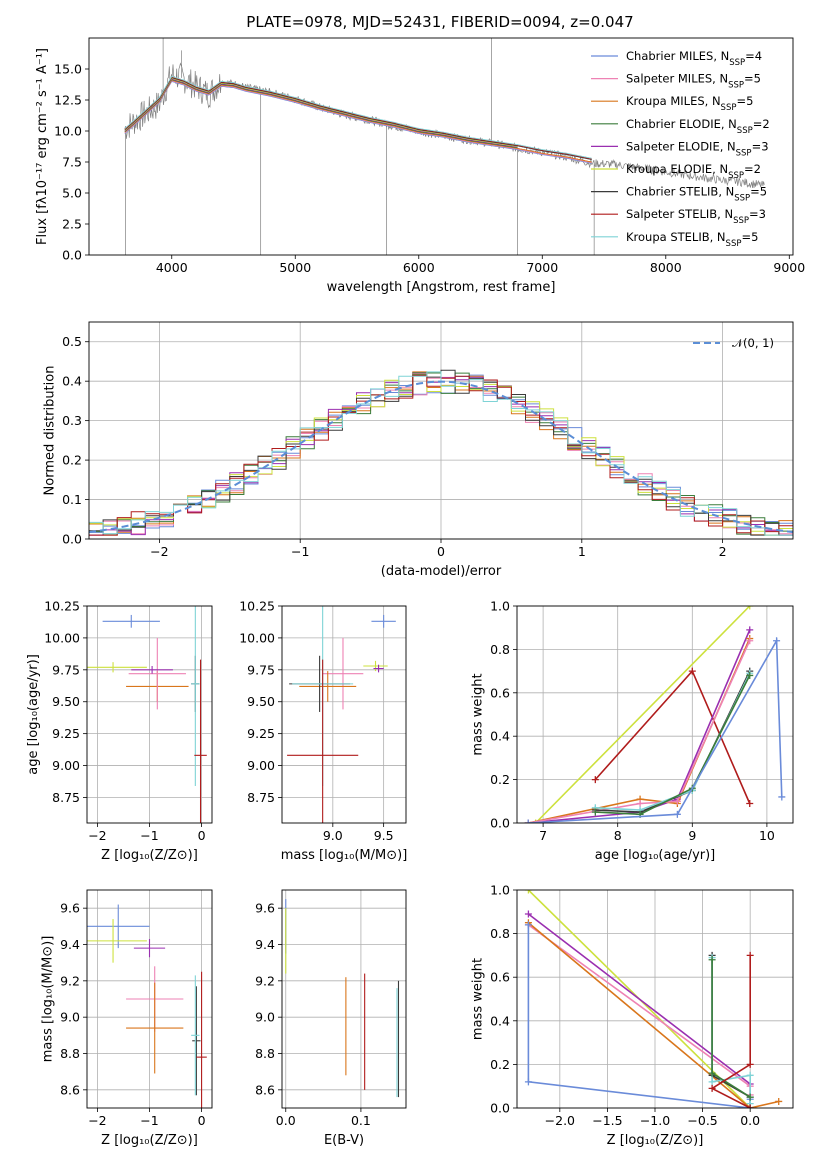  What do you see at coordinates (202, 1120) in the screenshot?
I see `x-tick-label: 0` at bounding box center [202, 1120].